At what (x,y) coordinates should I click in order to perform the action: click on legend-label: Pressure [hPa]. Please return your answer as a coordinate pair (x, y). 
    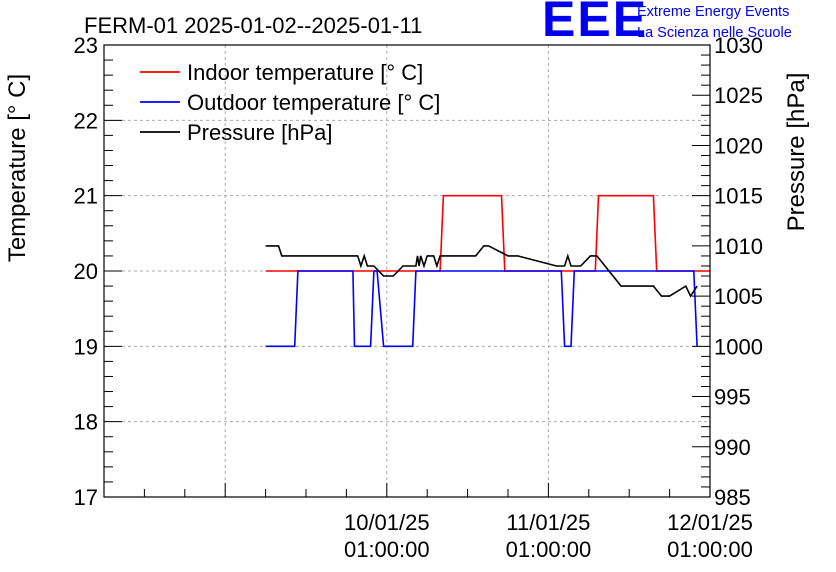
    Looking at the image, I should click on (260, 132).